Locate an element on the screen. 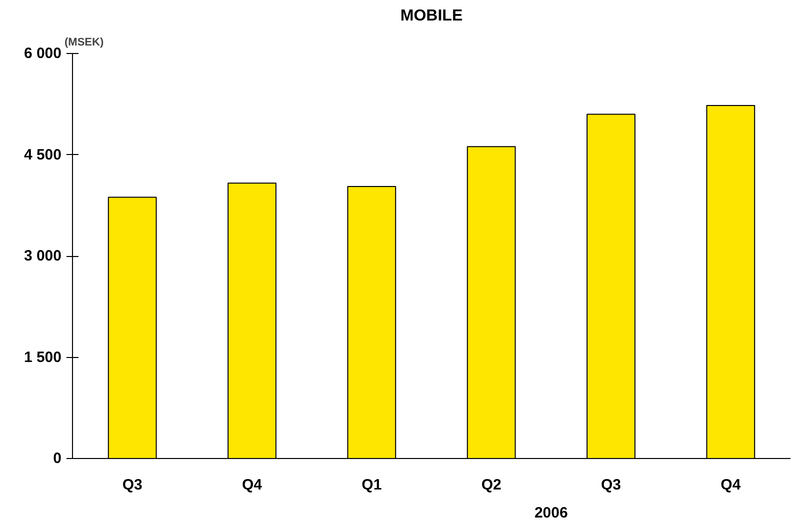 This screenshot has width=794, height=520. y-tick-label: 6 000 is located at coordinates (43, 53).